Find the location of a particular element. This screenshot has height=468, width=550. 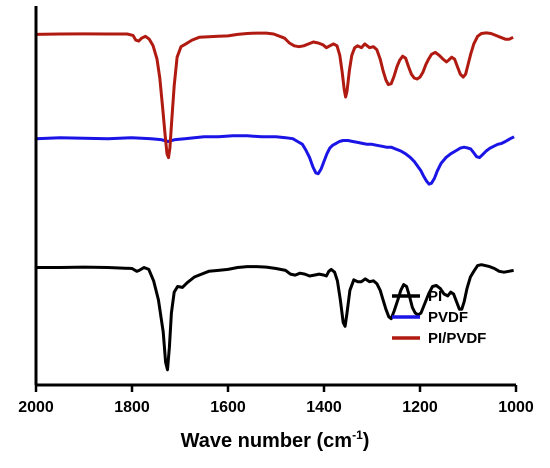

x-axis-label-tail: ) is located at coordinates (366, 441).